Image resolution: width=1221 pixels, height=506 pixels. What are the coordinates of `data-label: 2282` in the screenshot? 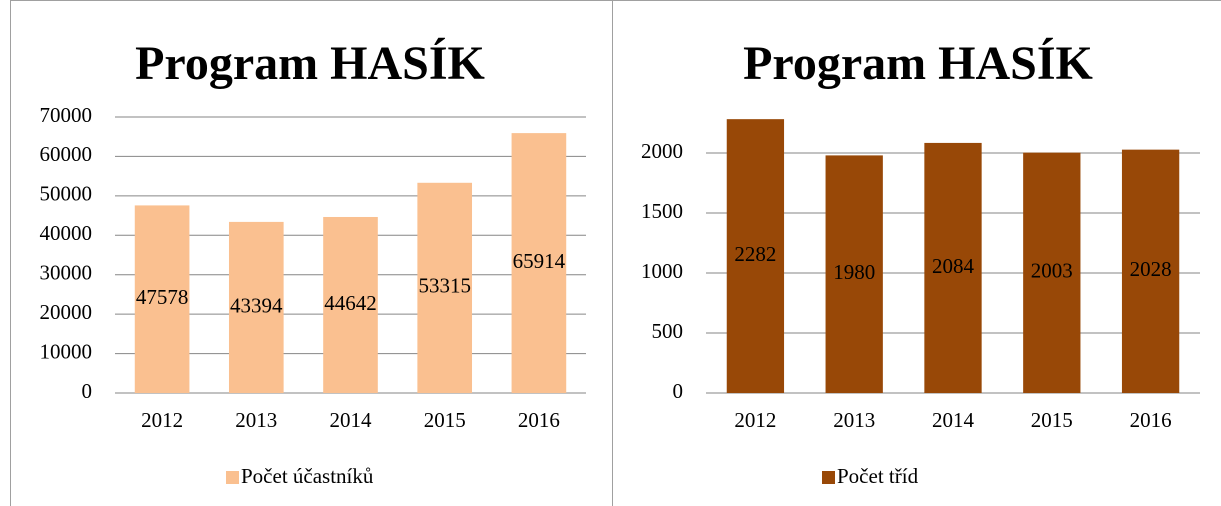 It's located at (755, 254).